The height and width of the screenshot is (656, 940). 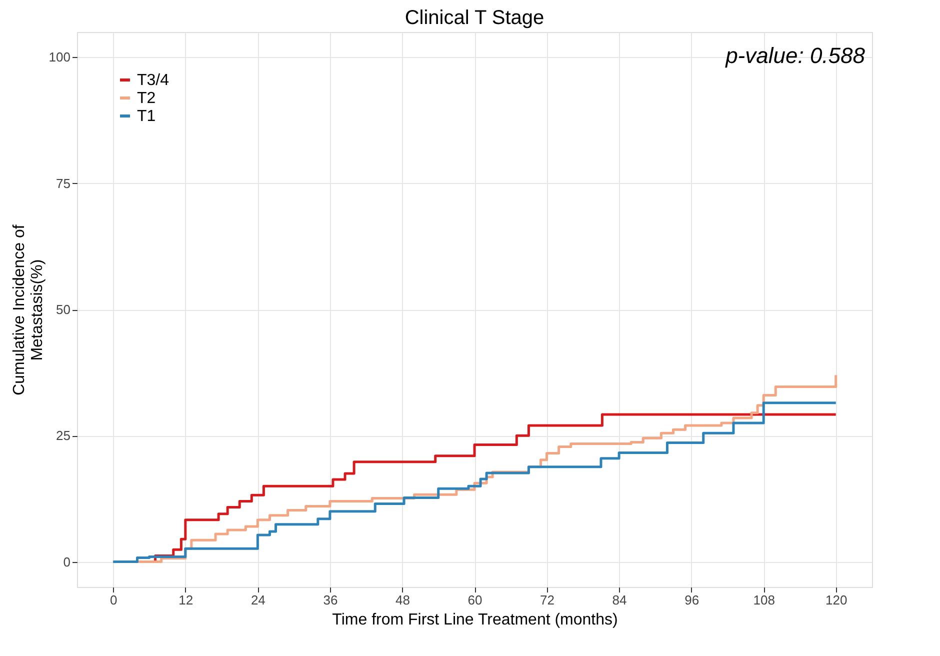 I want to click on chart-title: Clinical T Stage, so click(x=474, y=18).